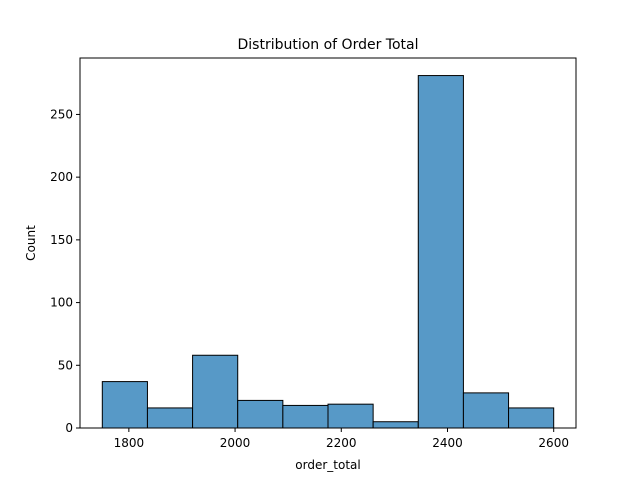 This screenshot has width=640, height=480. Describe the element at coordinates (447, 443) in the screenshot. I see `x-tick-label: 2400` at that location.